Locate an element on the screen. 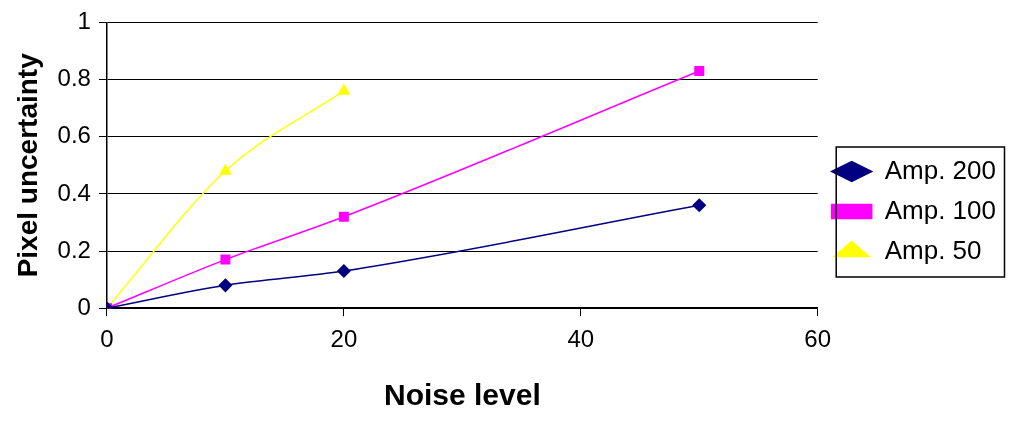 The width and height of the screenshot is (1020, 423). y-tick-label: 0.4 is located at coordinates (74, 192).